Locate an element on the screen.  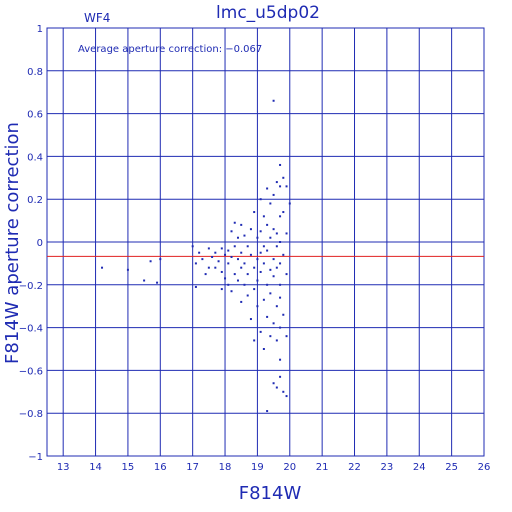
y-tick-label: 1 is located at coordinates (40, 29).